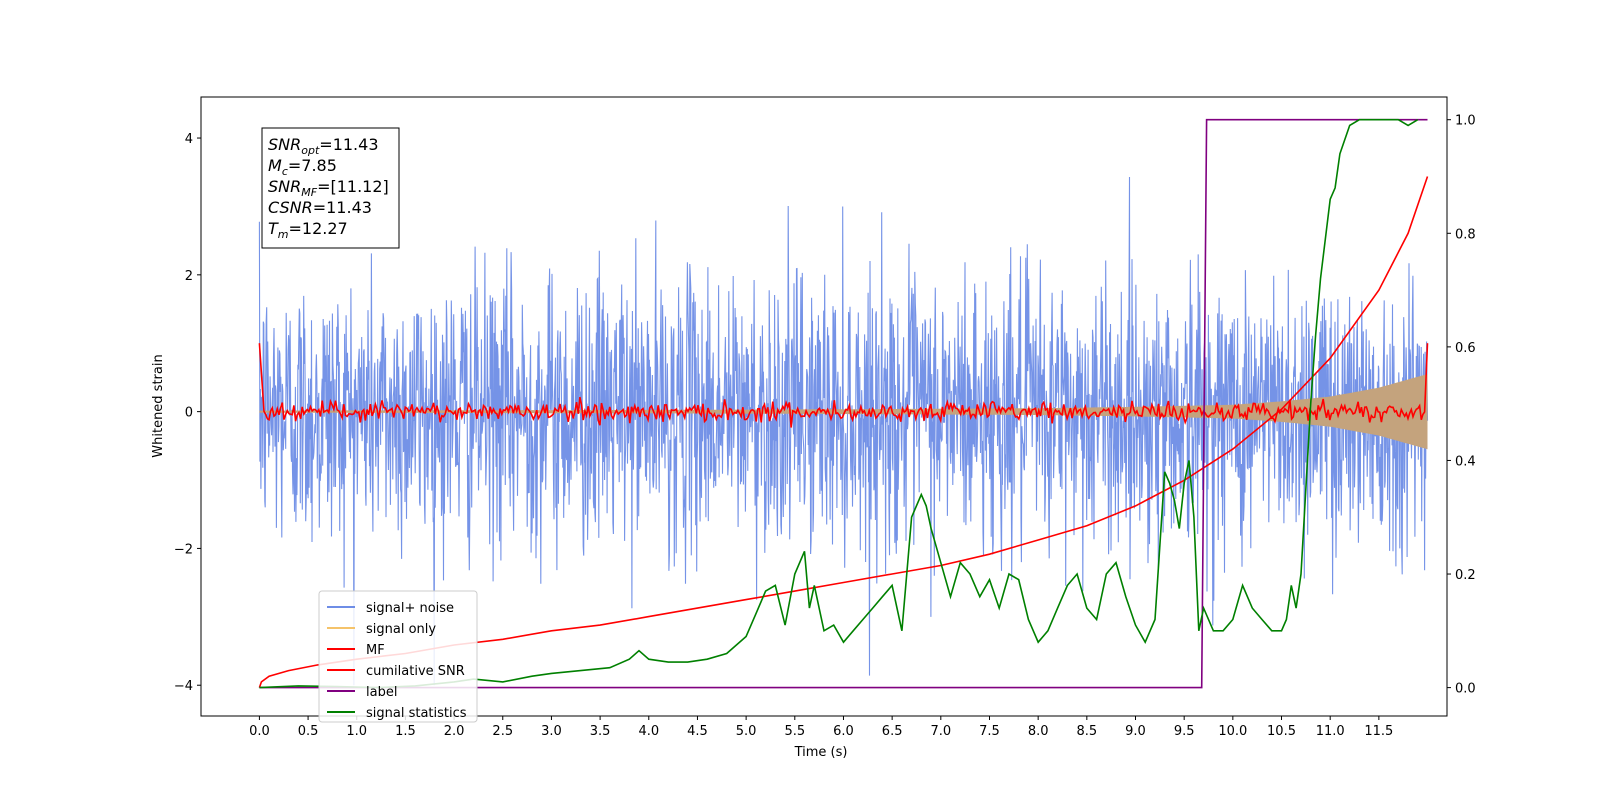 Image resolution: width=1600 pixels, height=800 pixels. Describe the element at coordinates (375, 650) in the screenshot. I see `legend-label: MF` at that location.